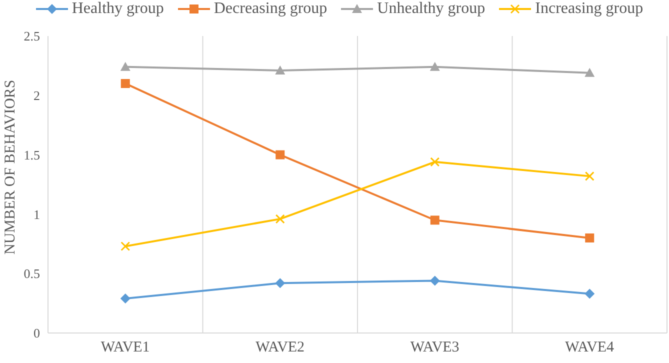 This screenshot has height=363, width=669. What do you see at coordinates (37, 214) in the screenshot?
I see `y-tick-label: 1` at bounding box center [37, 214].